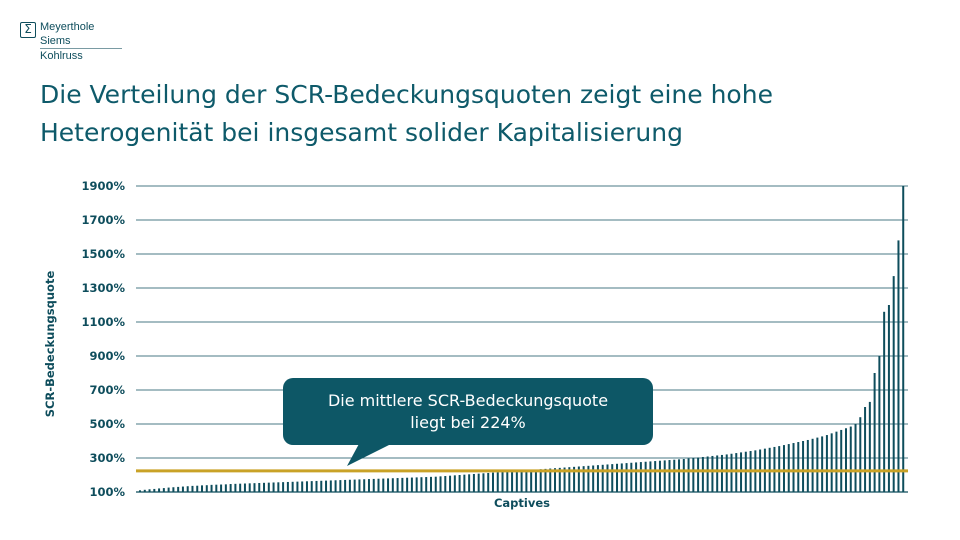 The height and width of the screenshot is (540, 960). Describe the element at coordinates (107, 458) in the screenshot. I see `y-tick-label: 300%` at that location.